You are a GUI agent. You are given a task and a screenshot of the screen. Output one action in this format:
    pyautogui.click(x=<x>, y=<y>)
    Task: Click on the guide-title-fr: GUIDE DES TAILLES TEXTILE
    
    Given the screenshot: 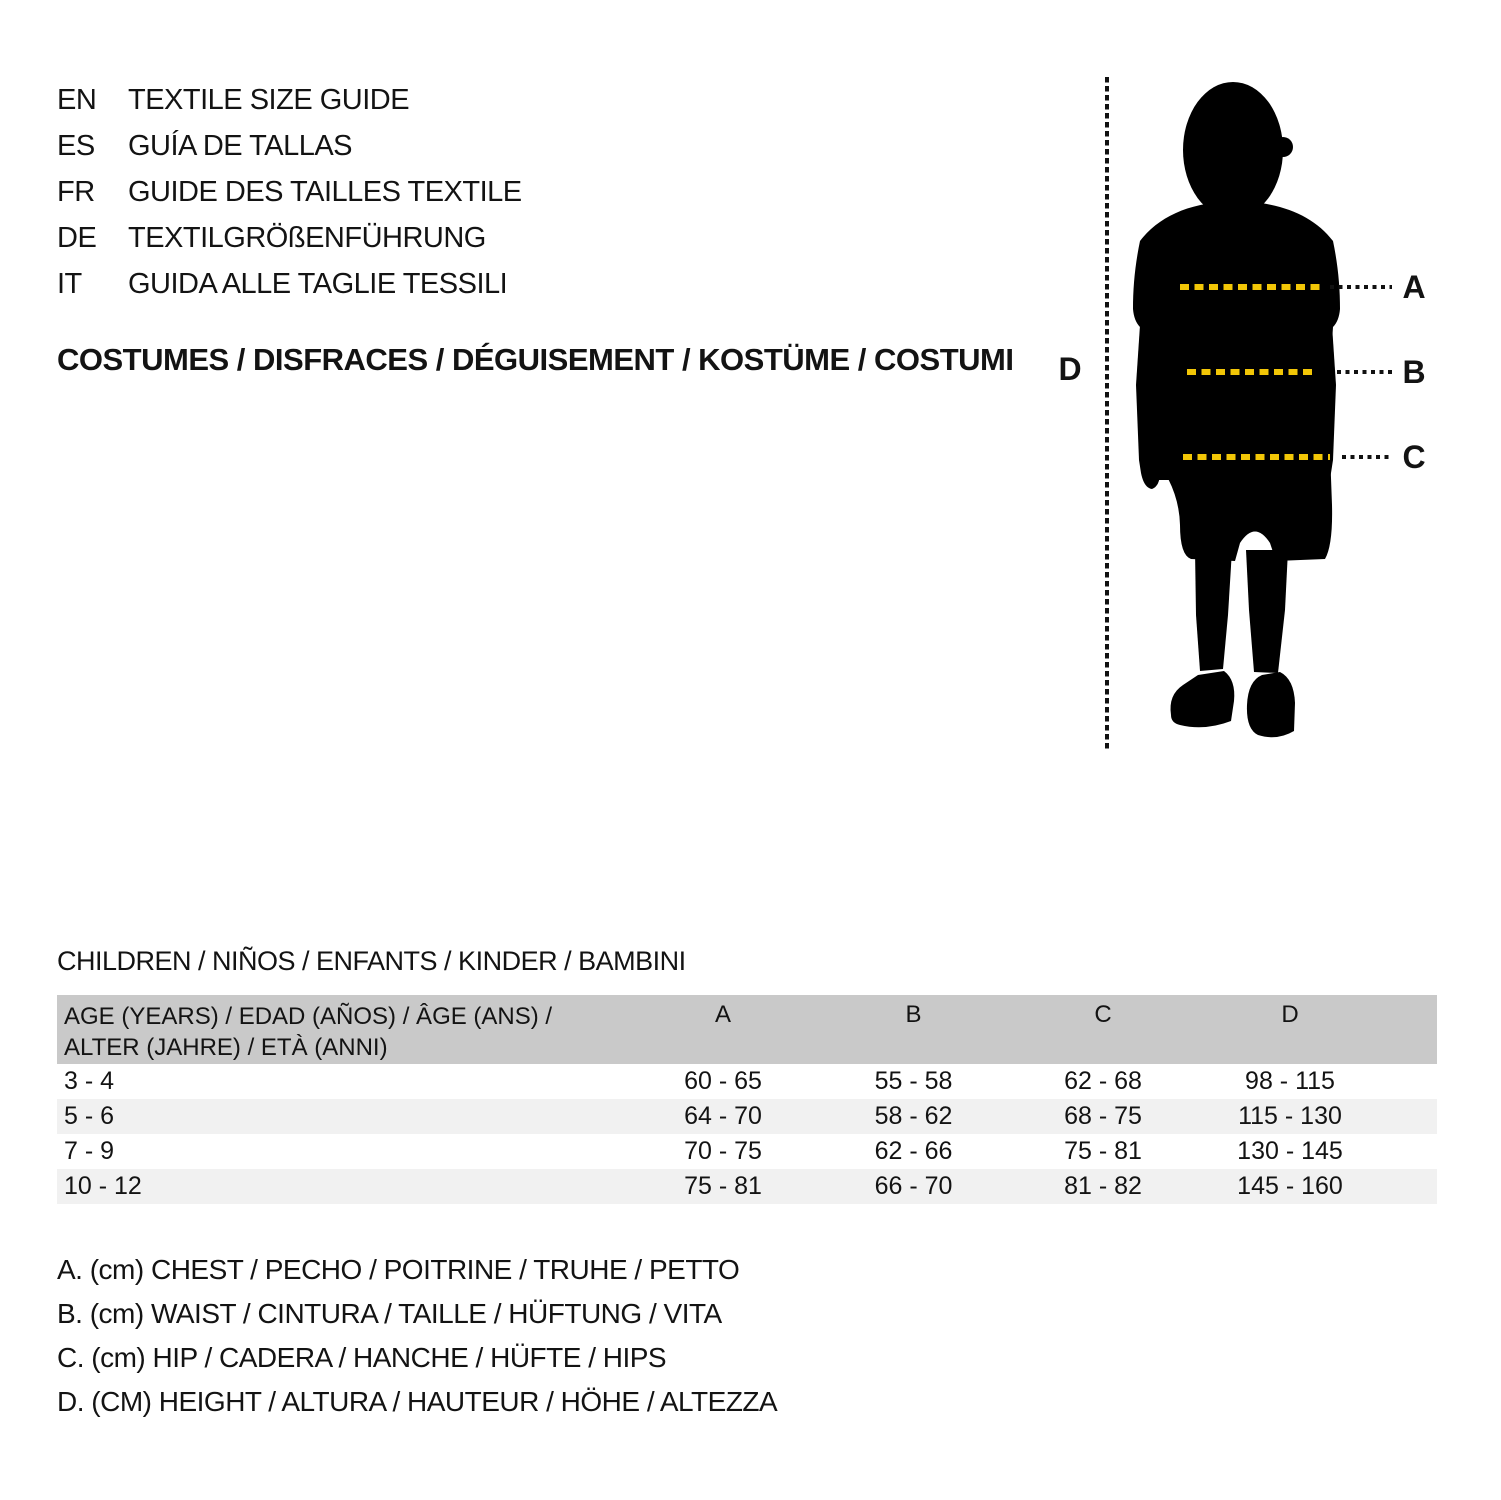 What is the action you would take?
    pyautogui.click(x=325, y=192)
    